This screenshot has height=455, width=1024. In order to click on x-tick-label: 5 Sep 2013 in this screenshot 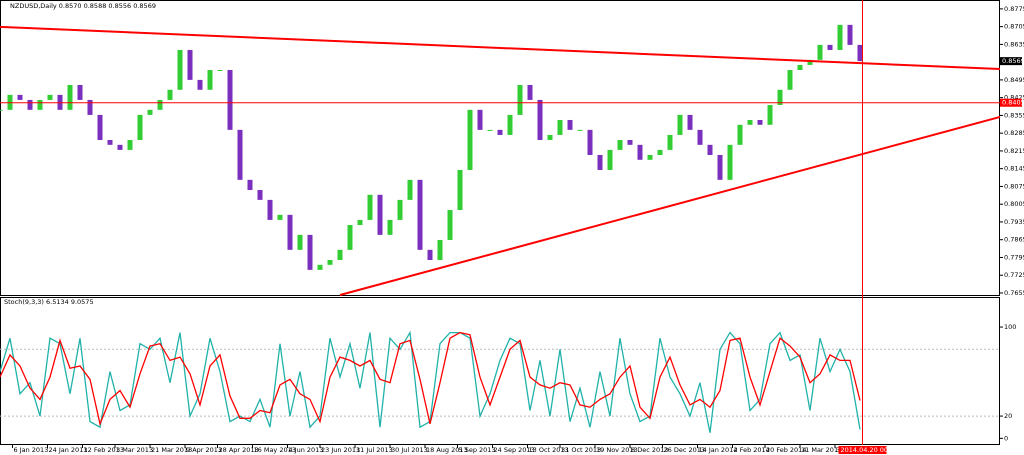, I will do `click(477, 450)`.